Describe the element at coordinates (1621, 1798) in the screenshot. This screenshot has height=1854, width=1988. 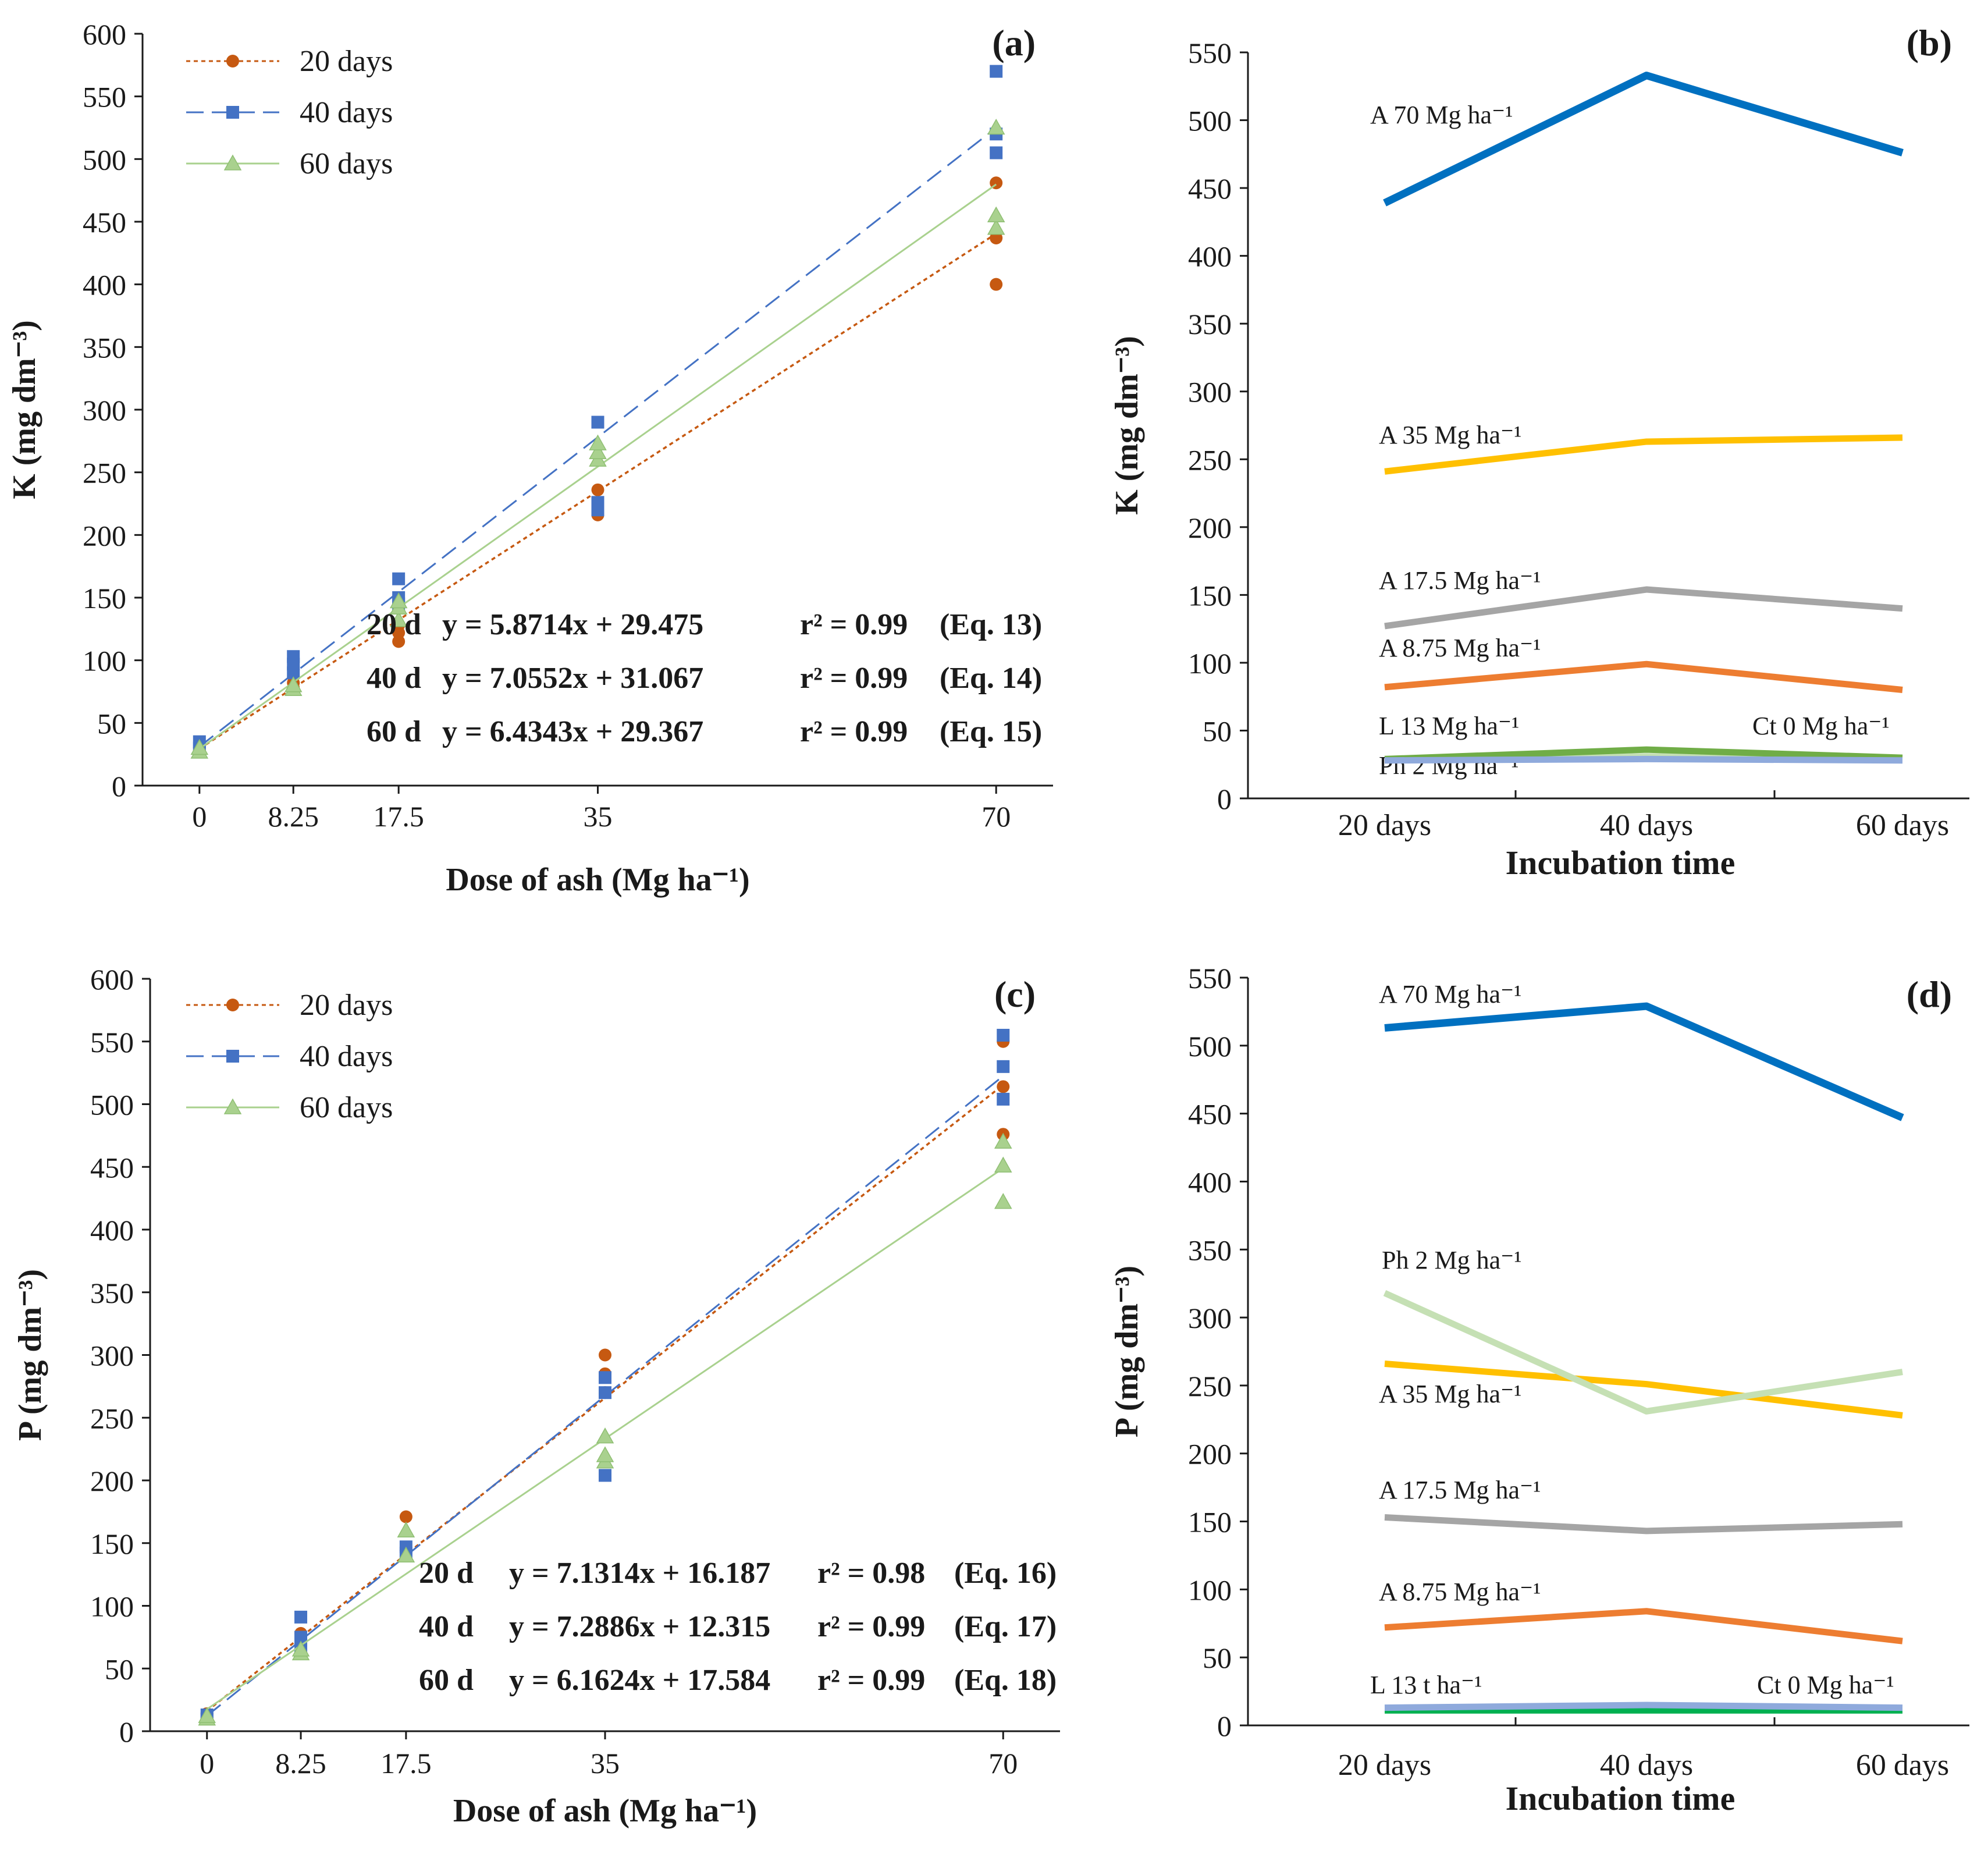
I see `x-axis-title: Incubation time` at that location.